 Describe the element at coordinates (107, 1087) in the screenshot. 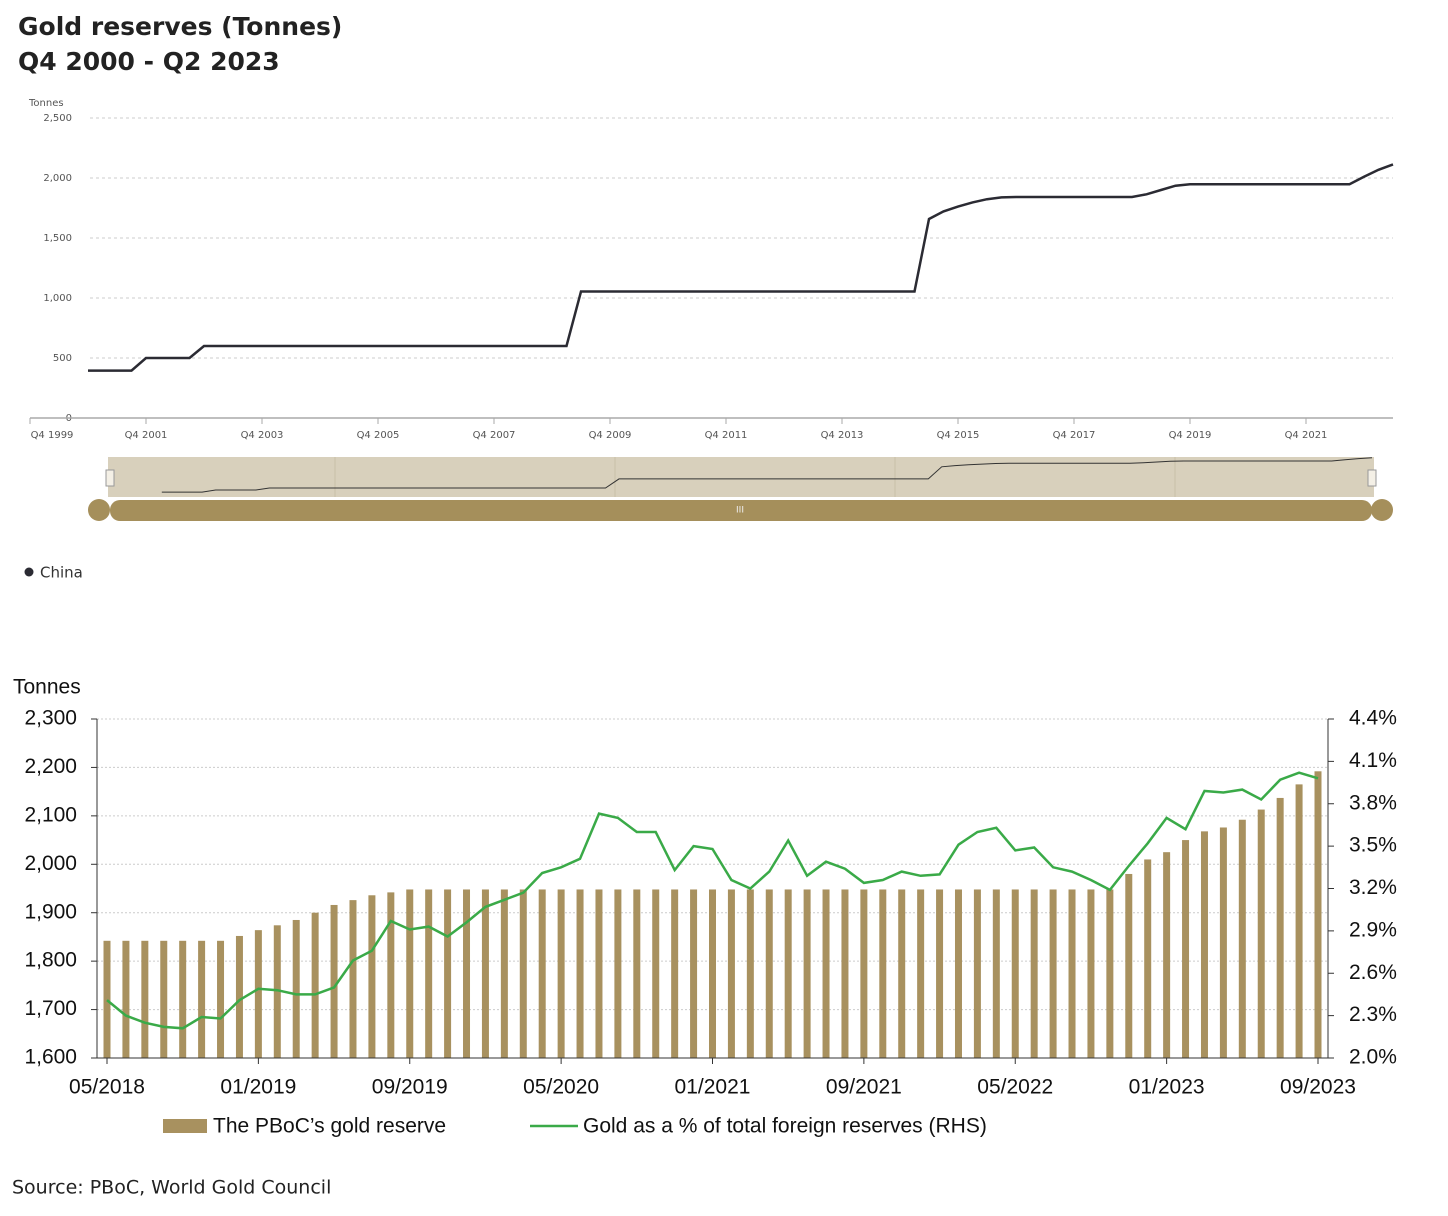

I see `x-tick-label: 05/2018` at that location.